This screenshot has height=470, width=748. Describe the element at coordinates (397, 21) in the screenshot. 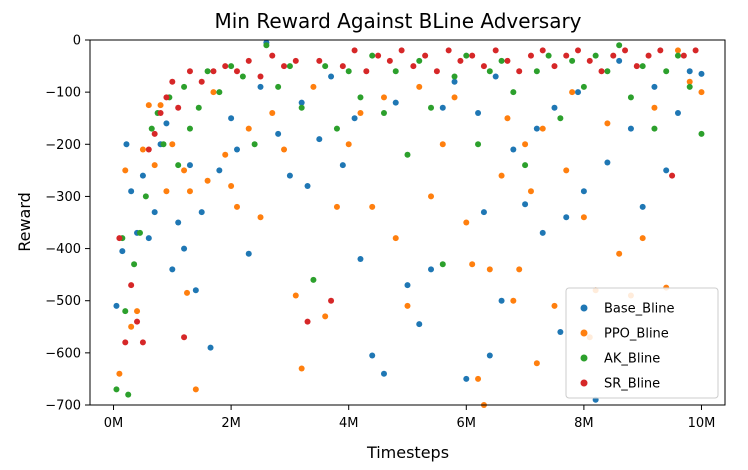

I see `chart-title: Min Reward Against BLine Adversary` at that location.